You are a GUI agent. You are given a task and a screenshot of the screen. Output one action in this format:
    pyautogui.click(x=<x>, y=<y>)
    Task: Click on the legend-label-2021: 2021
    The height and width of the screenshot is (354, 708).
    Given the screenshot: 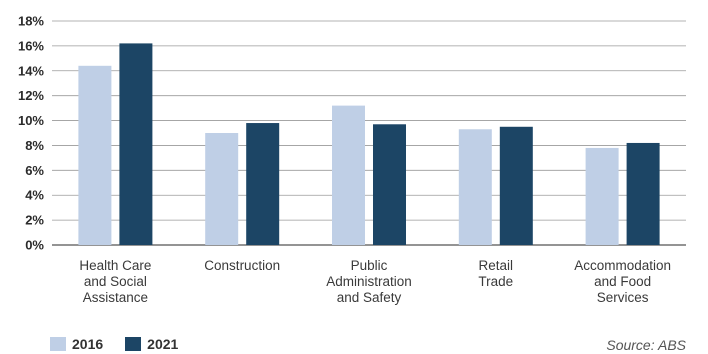 What is the action you would take?
    pyautogui.click(x=163, y=344)
    